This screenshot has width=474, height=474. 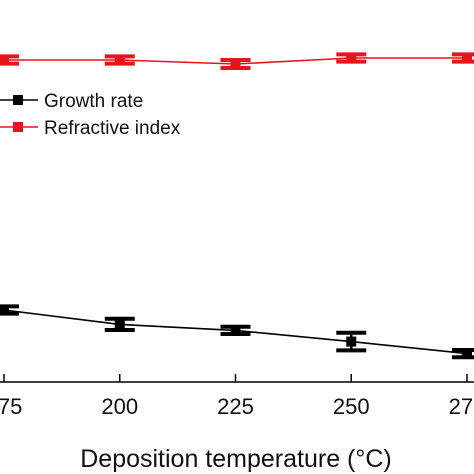 What do you see at coordinates (235, 406) in the screenshot?
I see `x-tick-label: 225` at bounding box center [235, 406].